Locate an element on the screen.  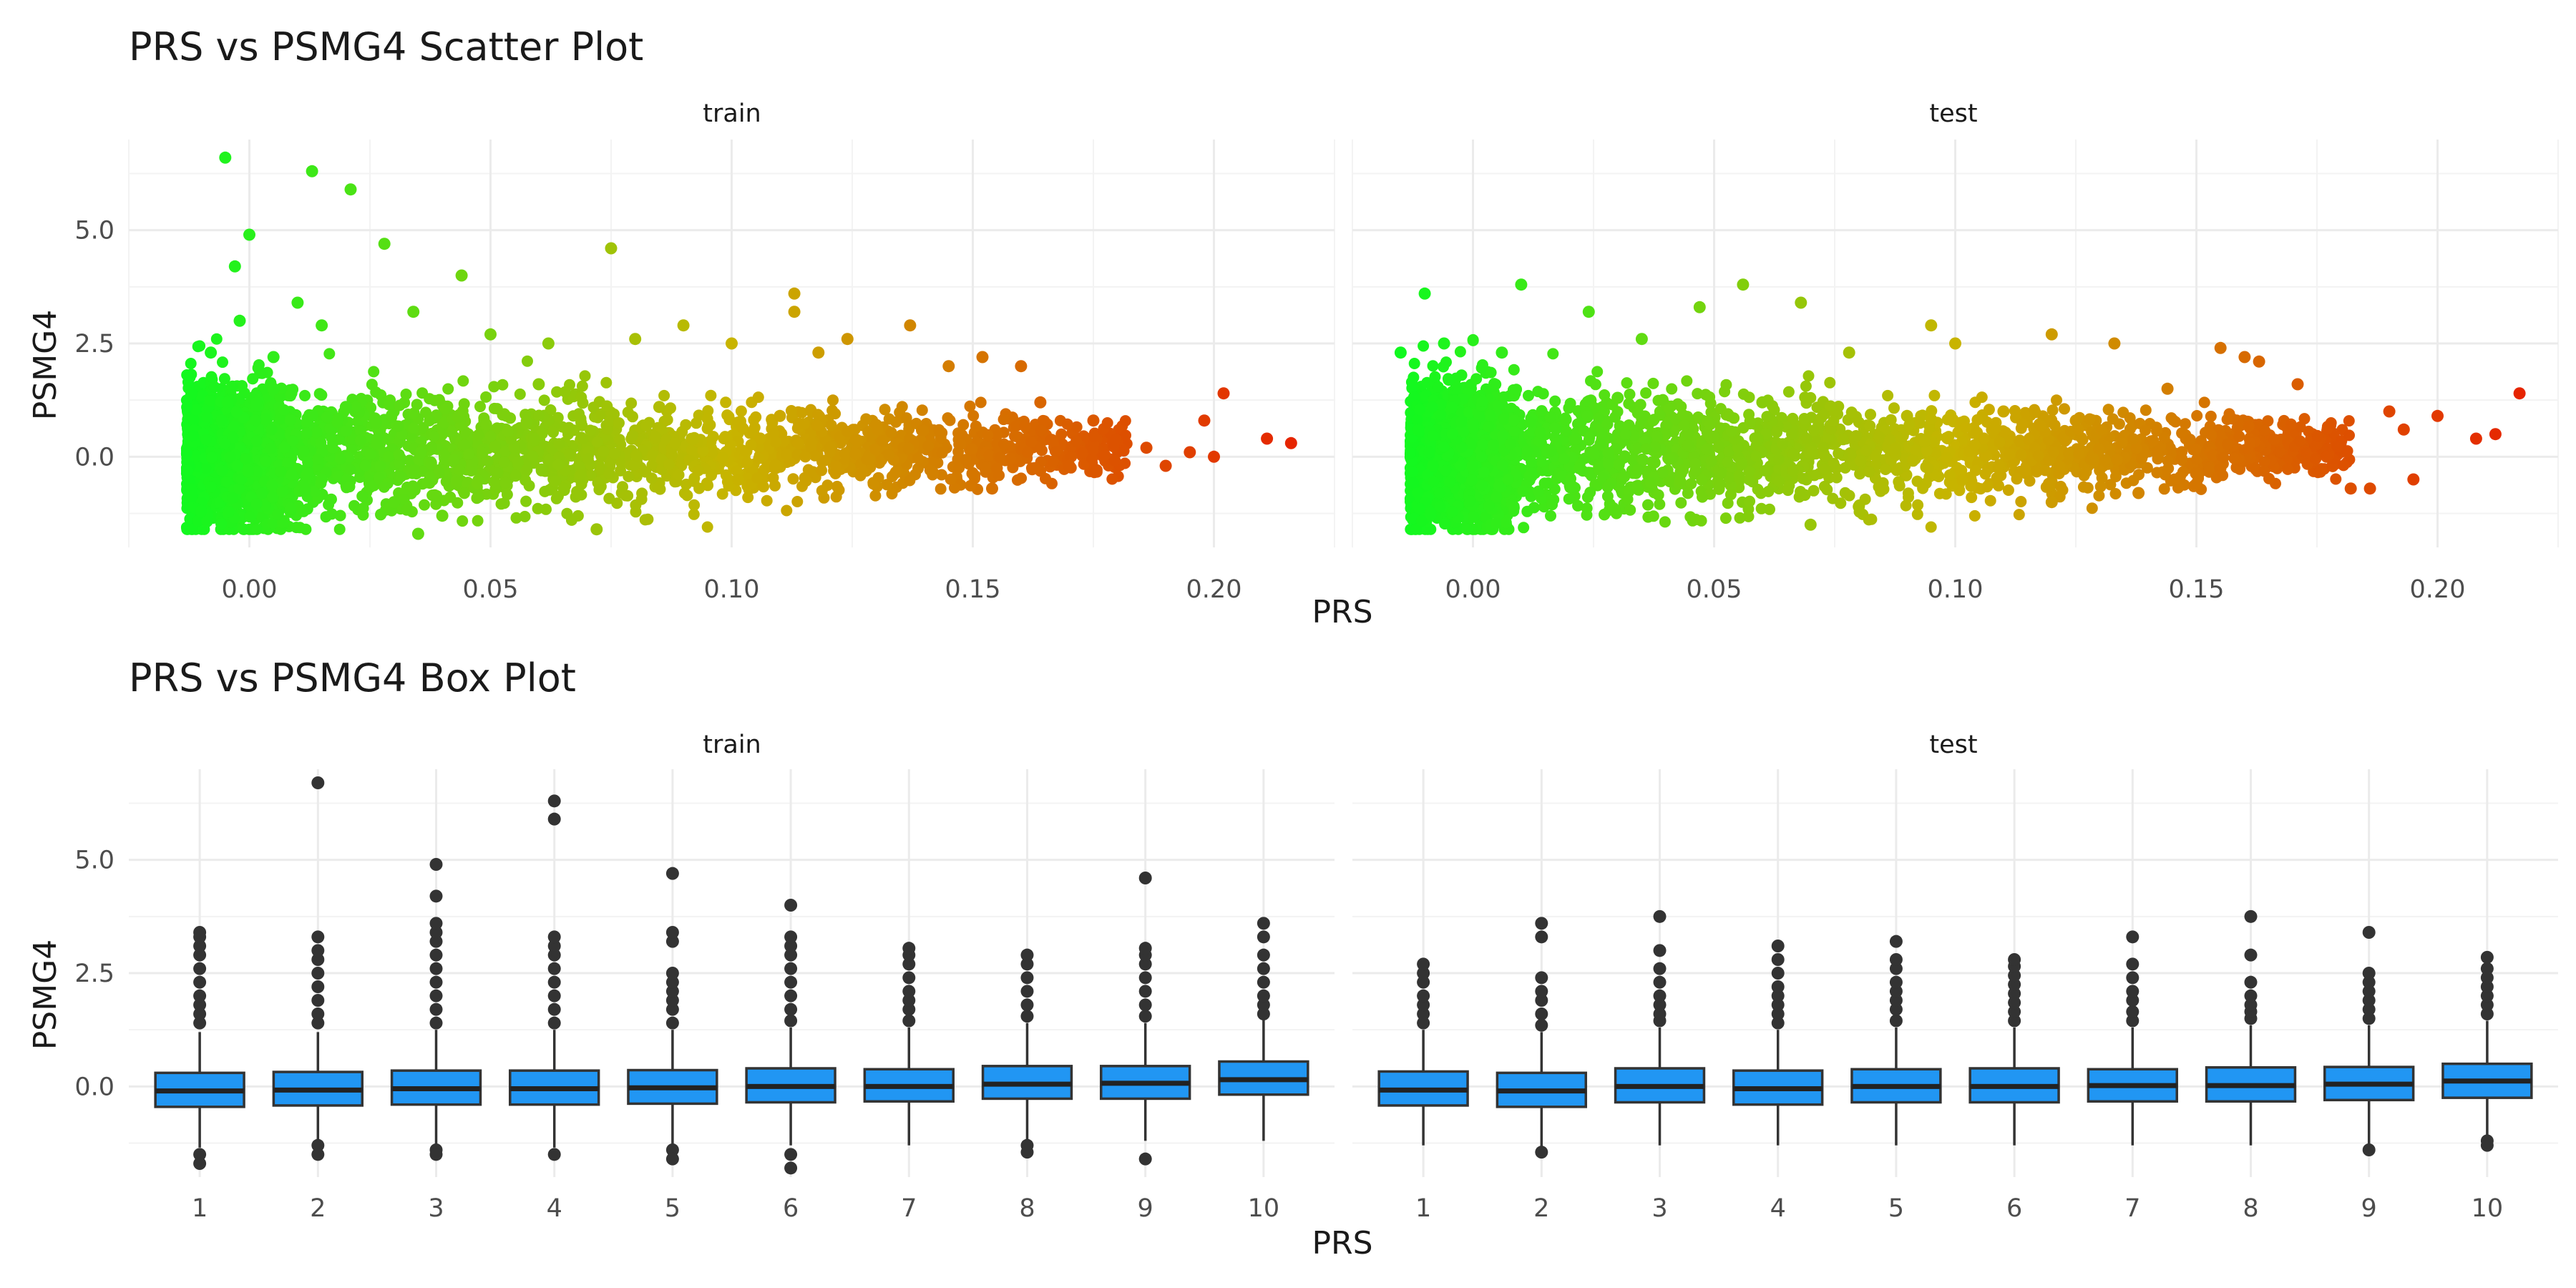
scatter-x-tick-label: 0.10 is located at coordinates (732, 589).